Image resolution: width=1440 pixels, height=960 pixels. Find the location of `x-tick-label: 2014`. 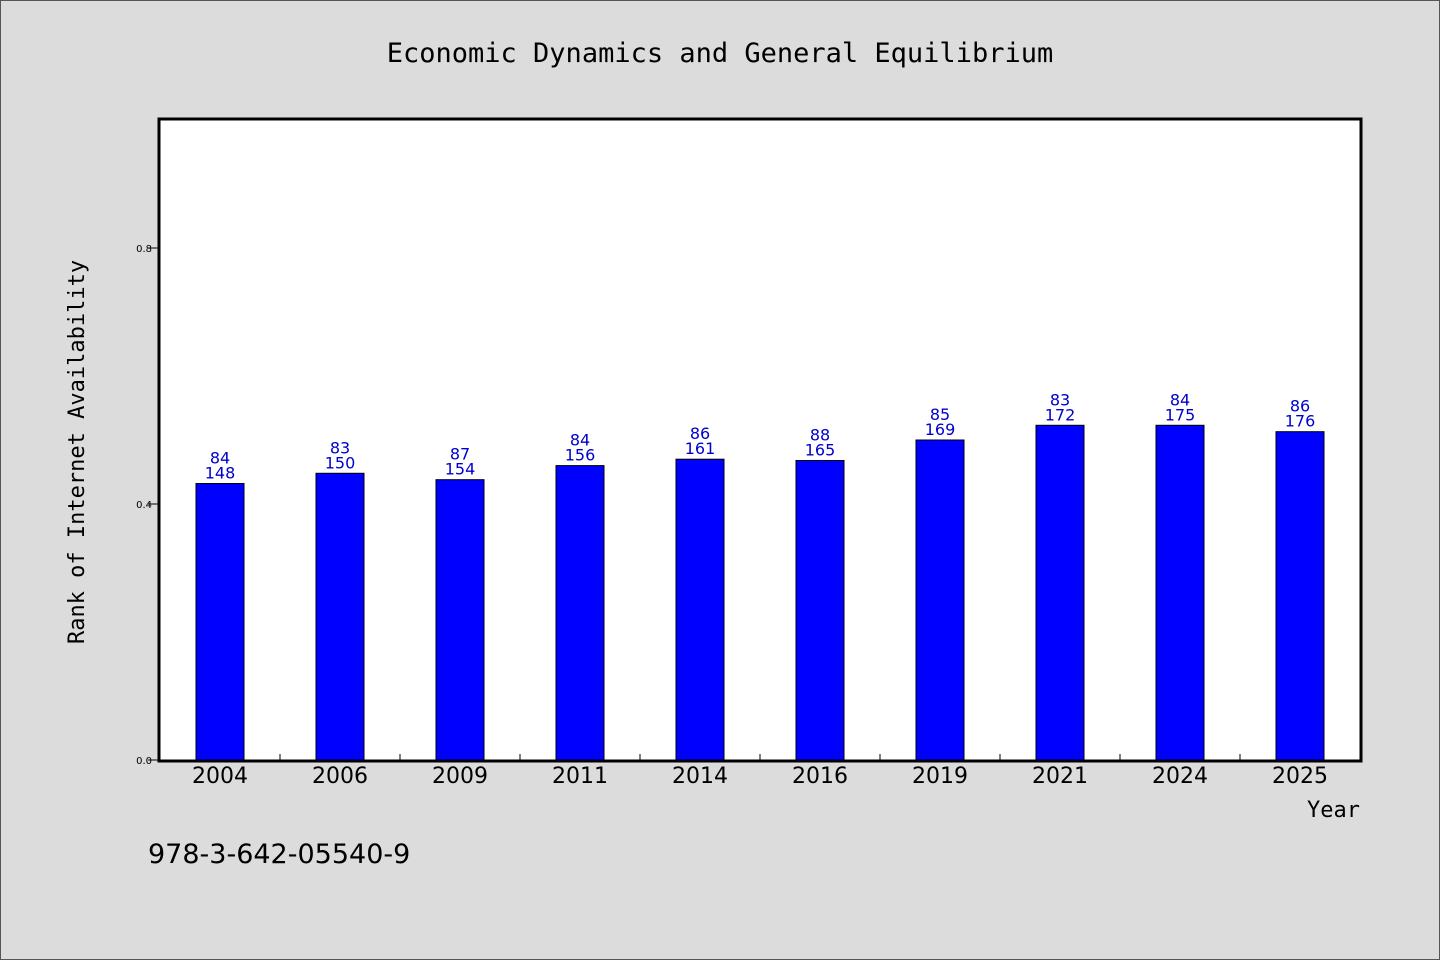

x-tick-label: 2014 is located at coordinates (700, 776).